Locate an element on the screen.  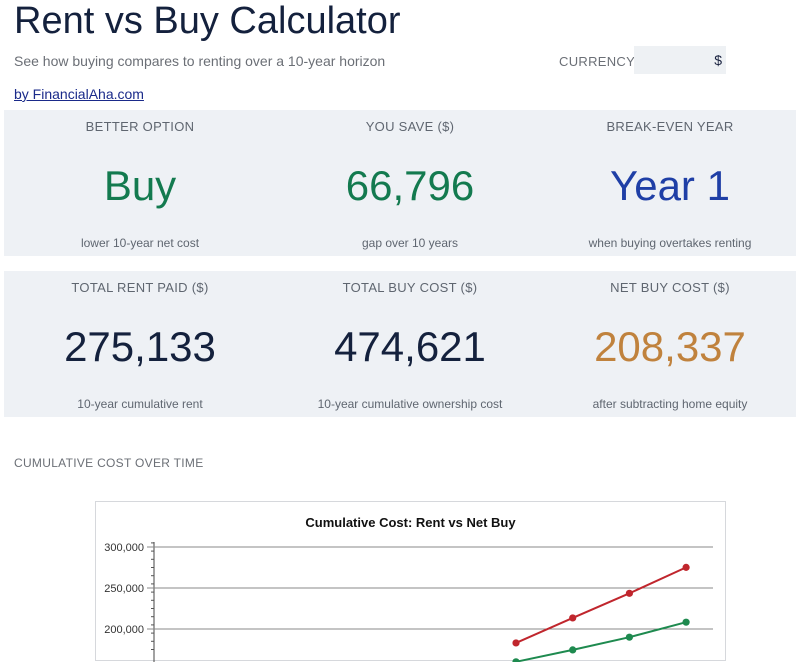
net-buy-value: 208,337 is located at coordinates (670, 346).